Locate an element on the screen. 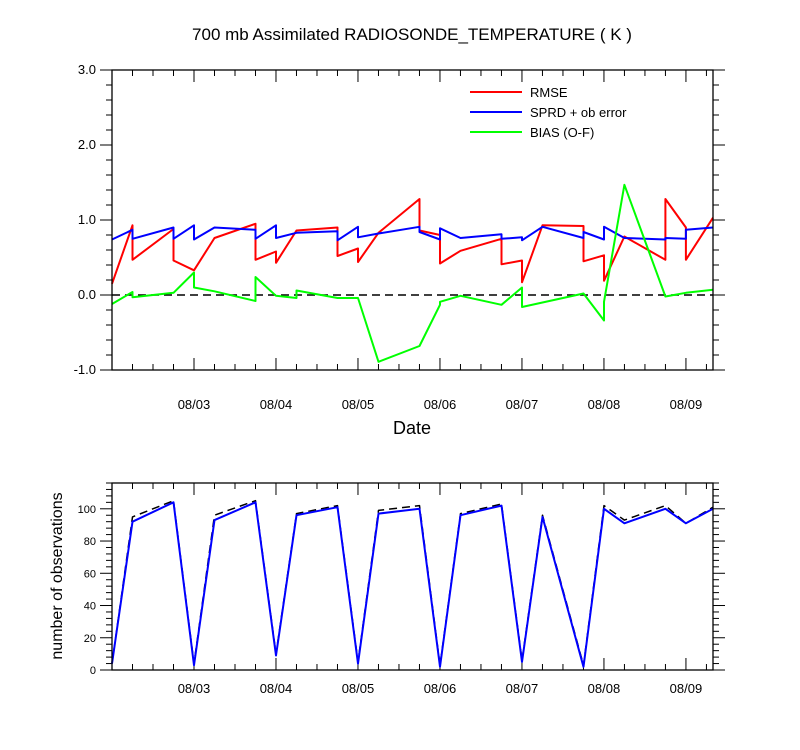  y-tick-label: 60 is located at coordinates (90, 574).